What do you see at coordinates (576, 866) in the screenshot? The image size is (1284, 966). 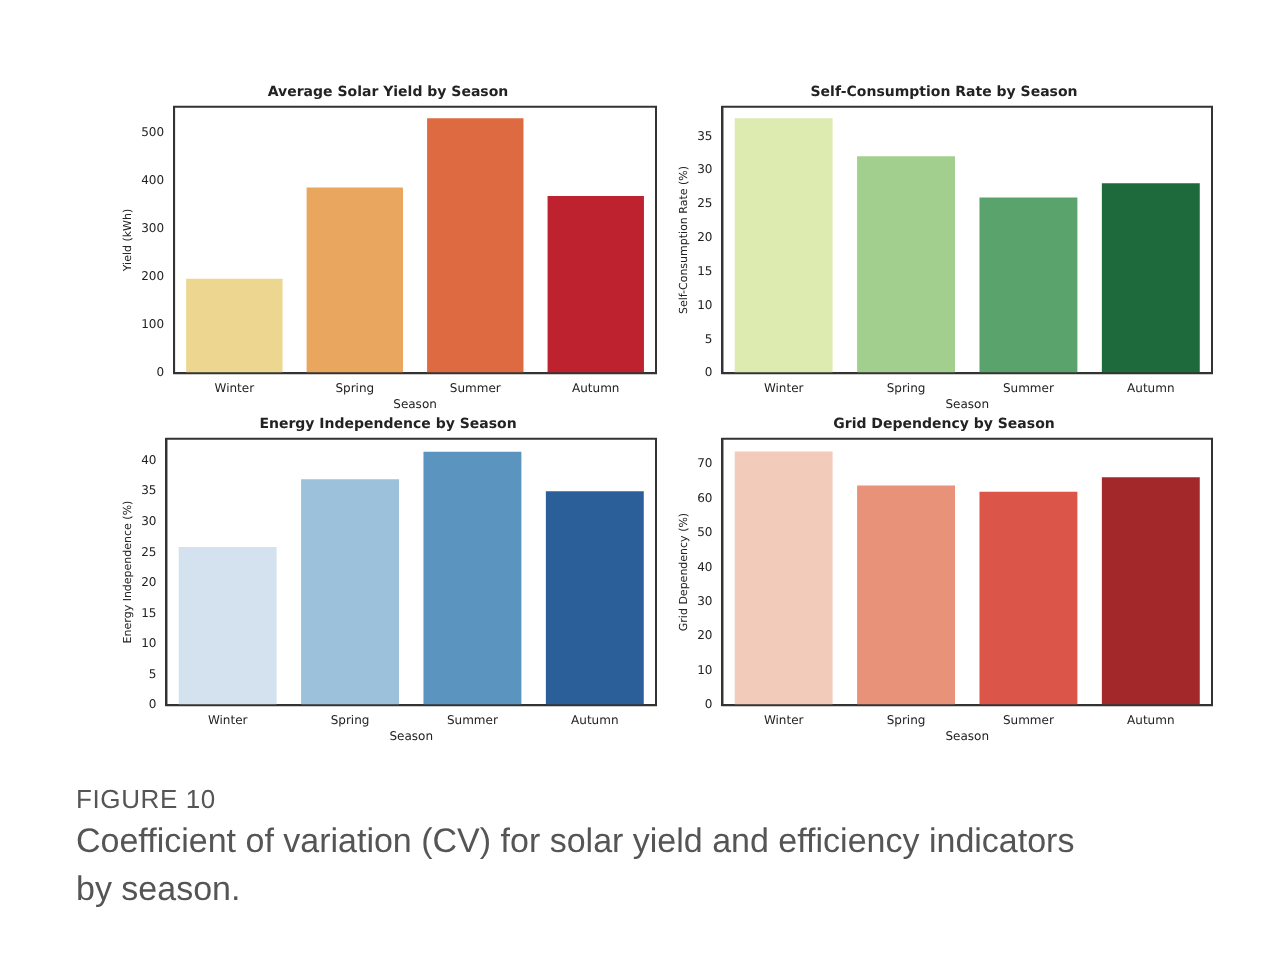 I see `text: Coefficient of variation (CV) for solar yield and efficiency indicators by season.` at bounding box center [576, 866].